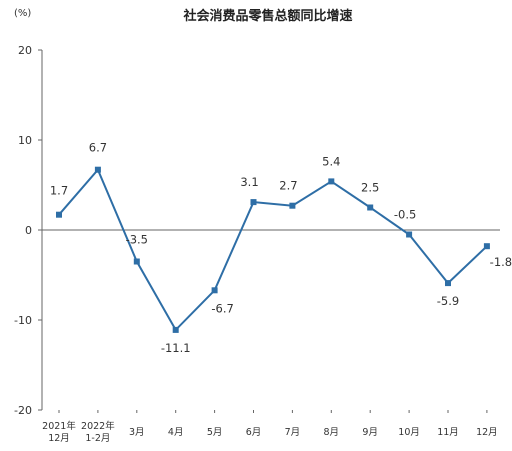  Describe the element at coordinates (23, 410) in the screenshot. I see `y-tick-label: -20` at that location.